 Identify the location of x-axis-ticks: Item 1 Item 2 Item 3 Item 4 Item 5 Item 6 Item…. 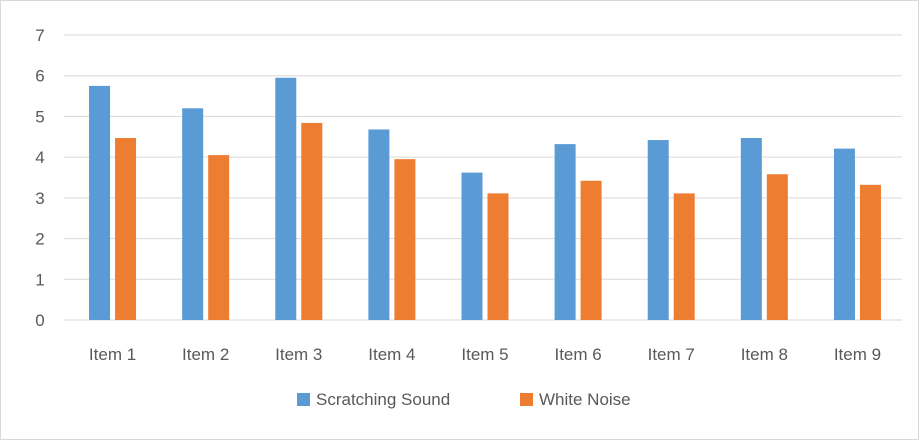
(485, 354).